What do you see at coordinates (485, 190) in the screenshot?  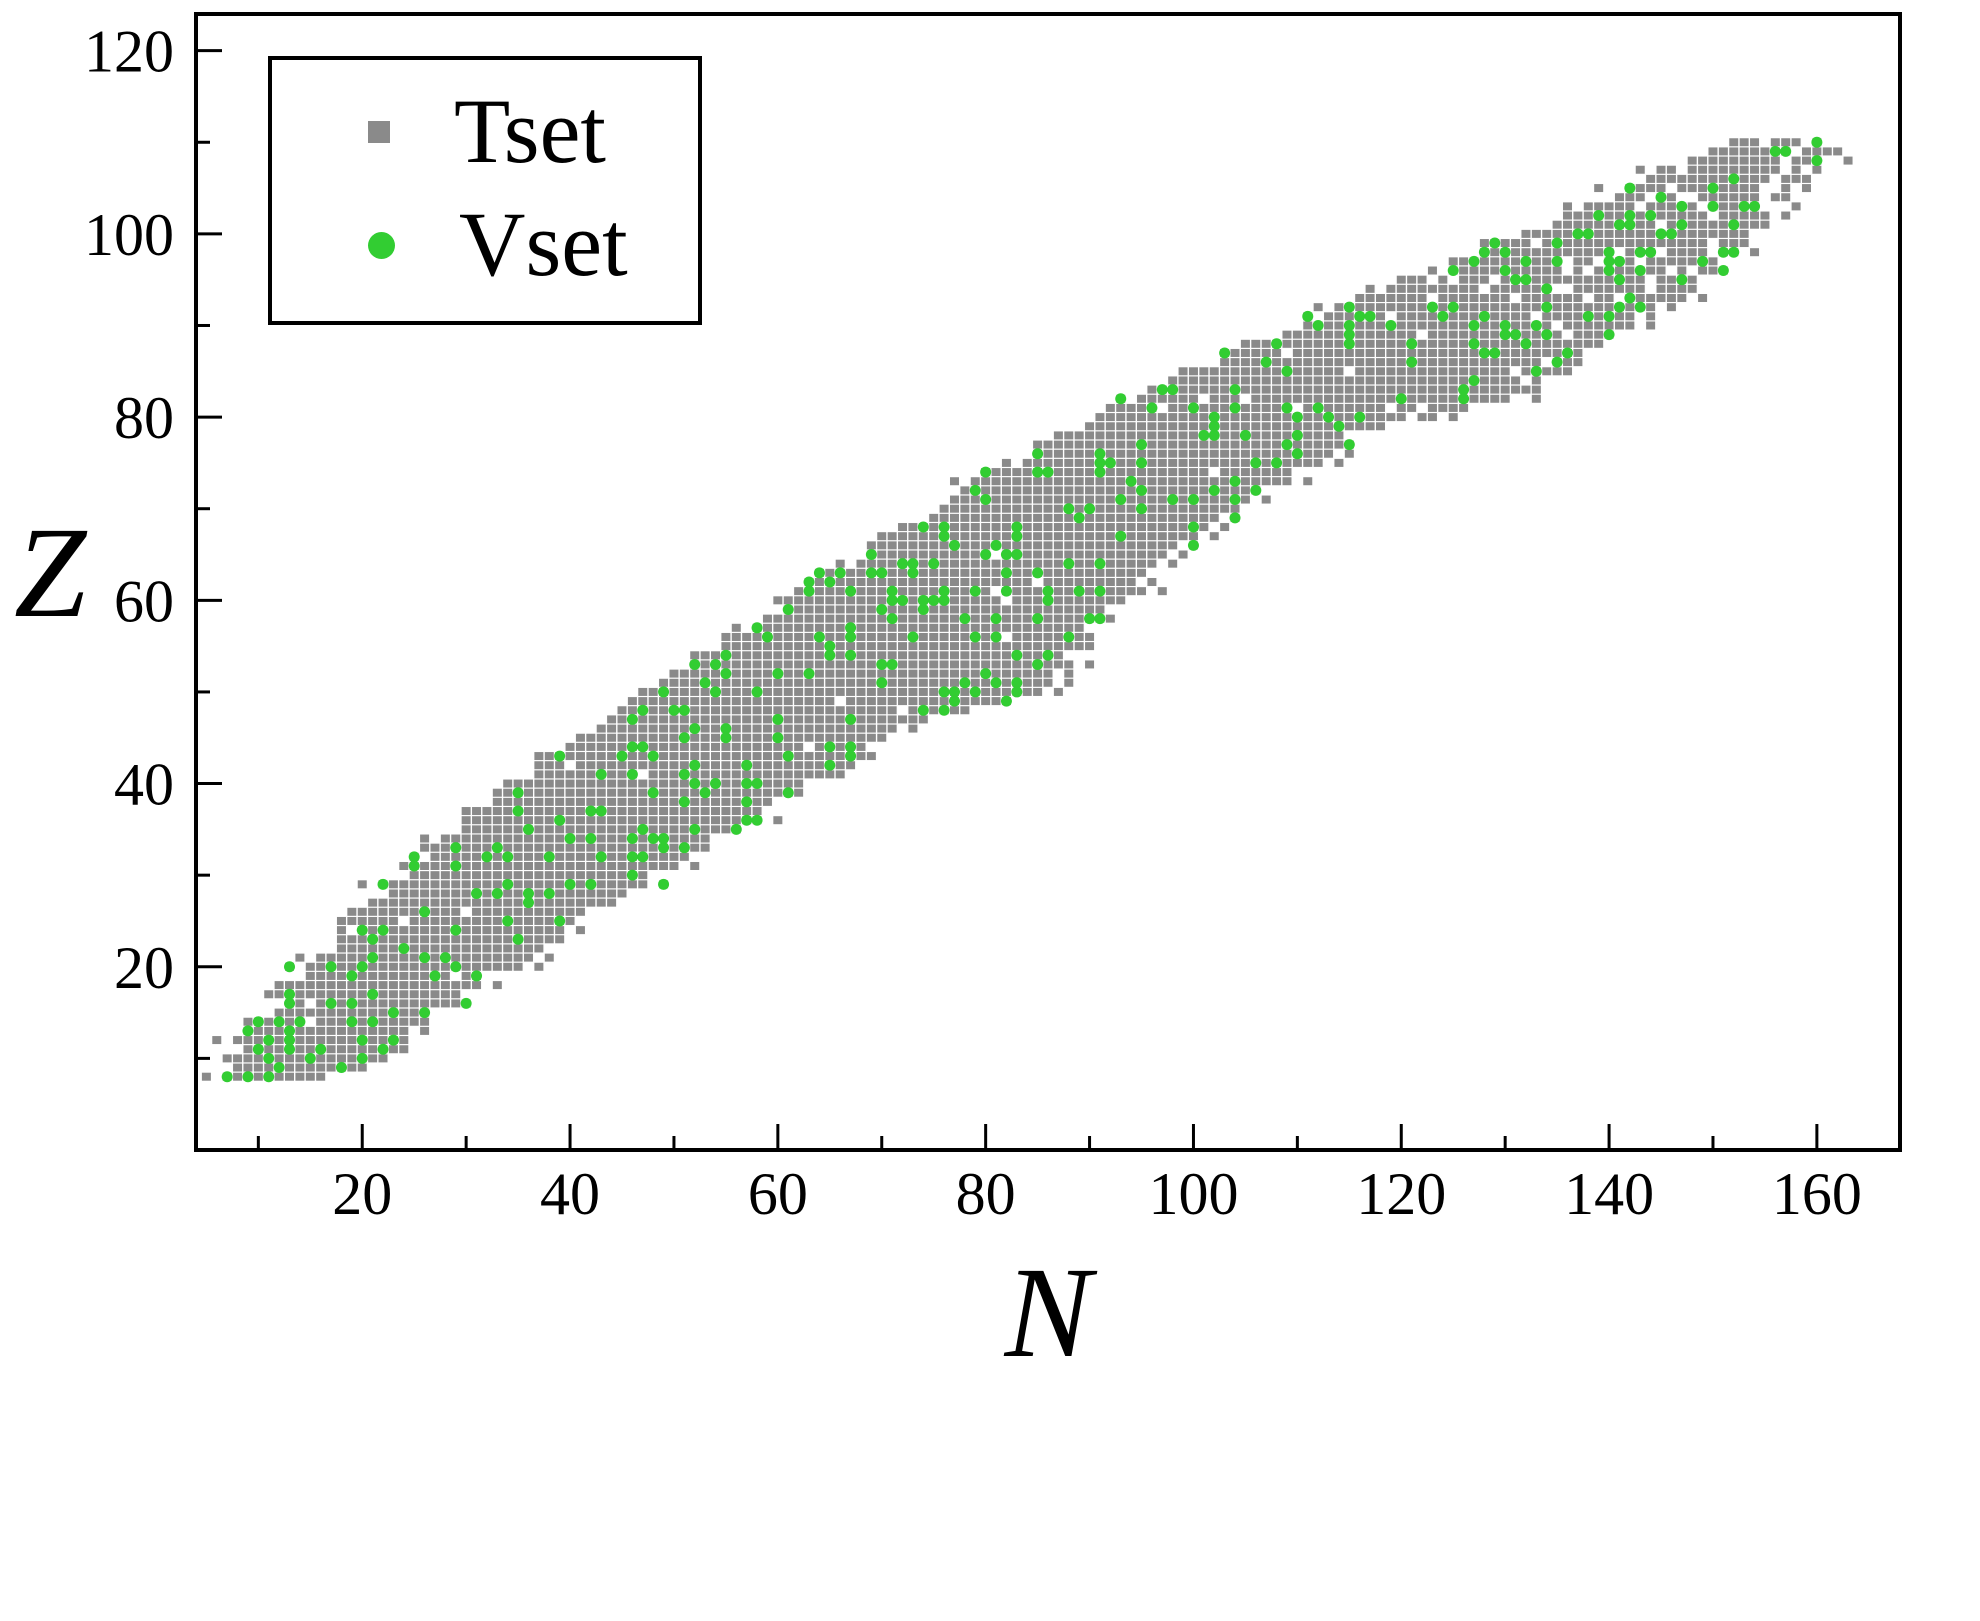 I see `legend: Tset Vset` at bounding box center [485, 190].